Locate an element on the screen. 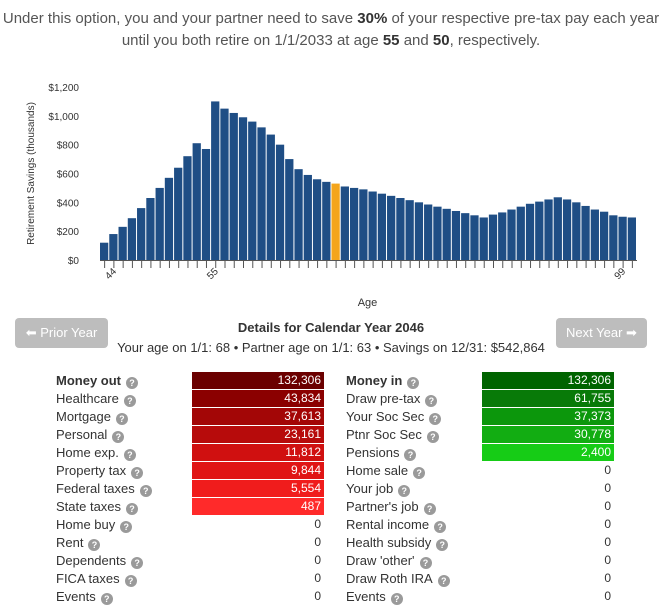  row-label: Mortgage? is located at coordinates (92, 417).